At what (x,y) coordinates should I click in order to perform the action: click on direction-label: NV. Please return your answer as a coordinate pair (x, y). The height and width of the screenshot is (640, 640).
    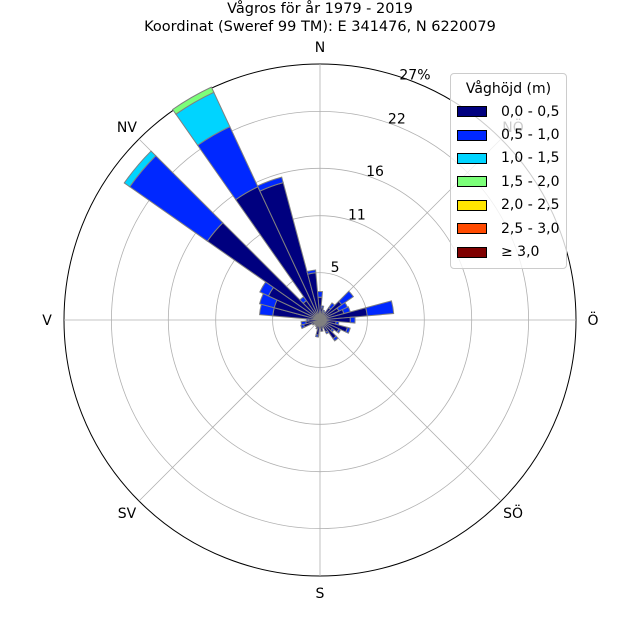
    Looking at the image, I should click on (127, 128).